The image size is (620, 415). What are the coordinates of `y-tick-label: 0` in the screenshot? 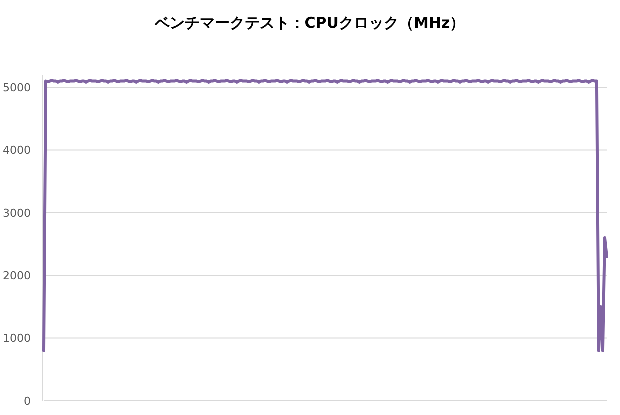 It's located at (27, 401).